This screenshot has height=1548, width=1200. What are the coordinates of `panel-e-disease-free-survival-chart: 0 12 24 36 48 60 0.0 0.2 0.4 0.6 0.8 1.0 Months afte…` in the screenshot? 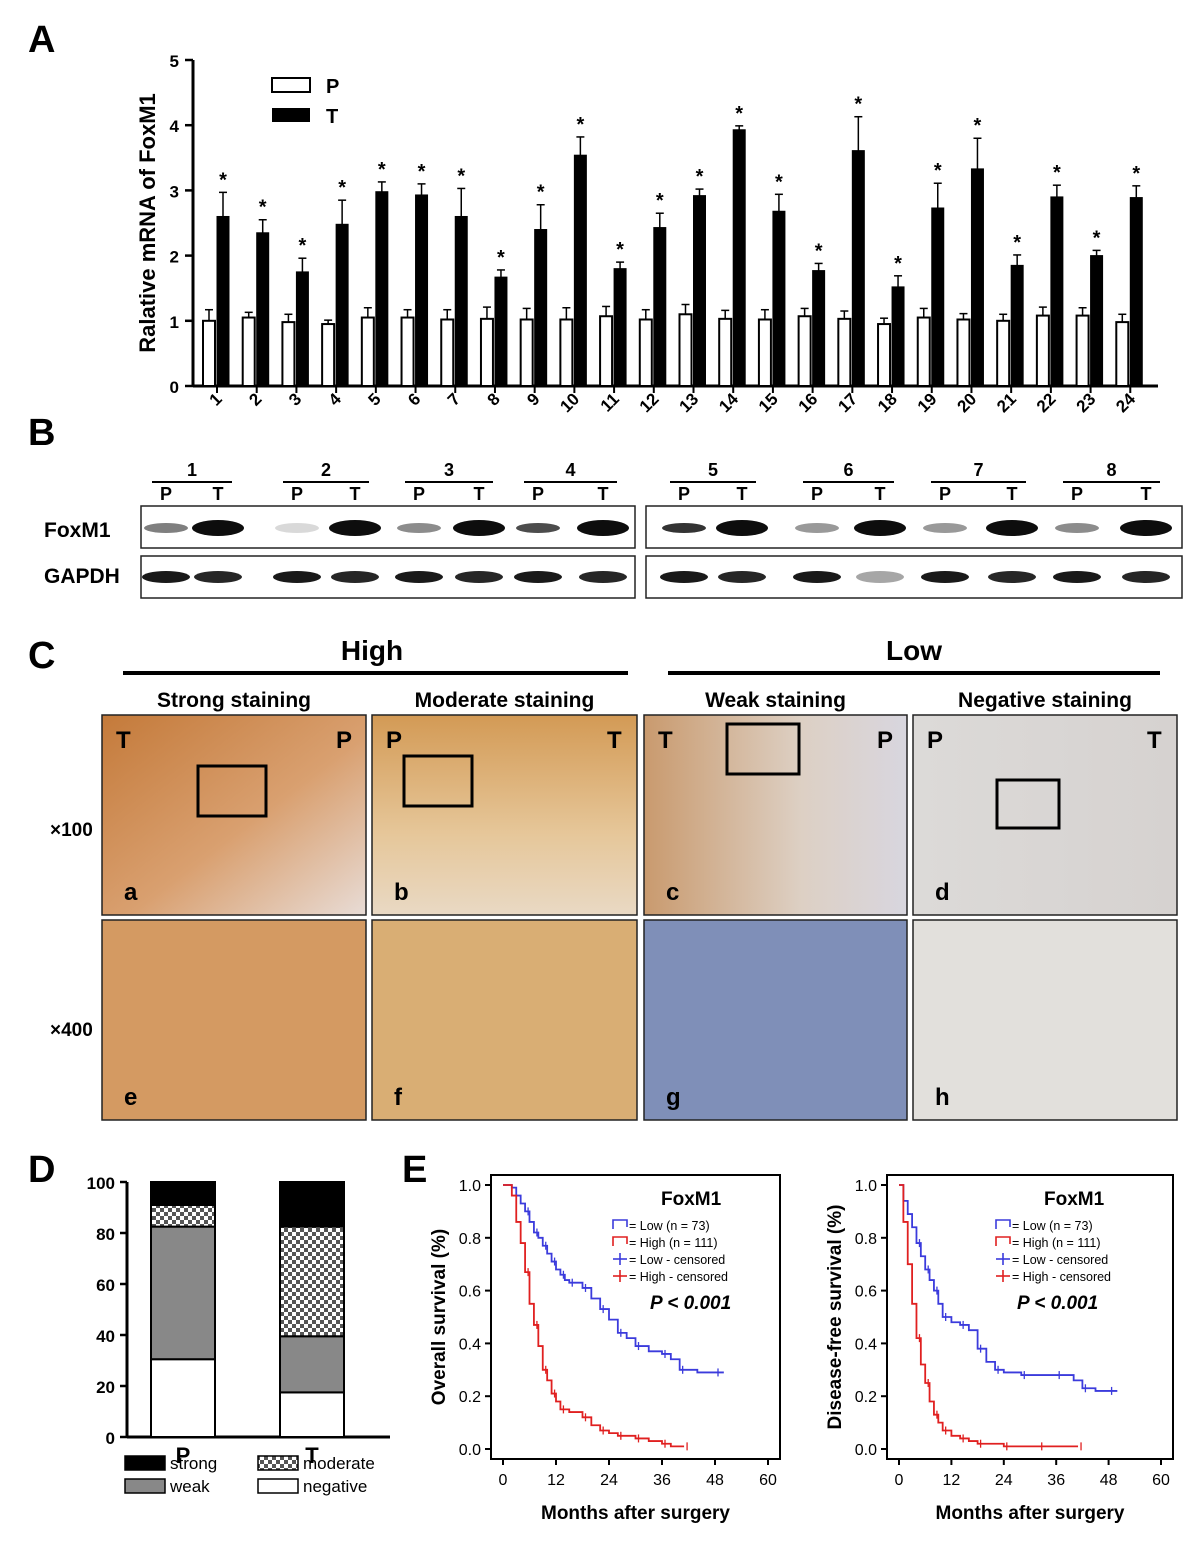 It's located at (999, 1349).